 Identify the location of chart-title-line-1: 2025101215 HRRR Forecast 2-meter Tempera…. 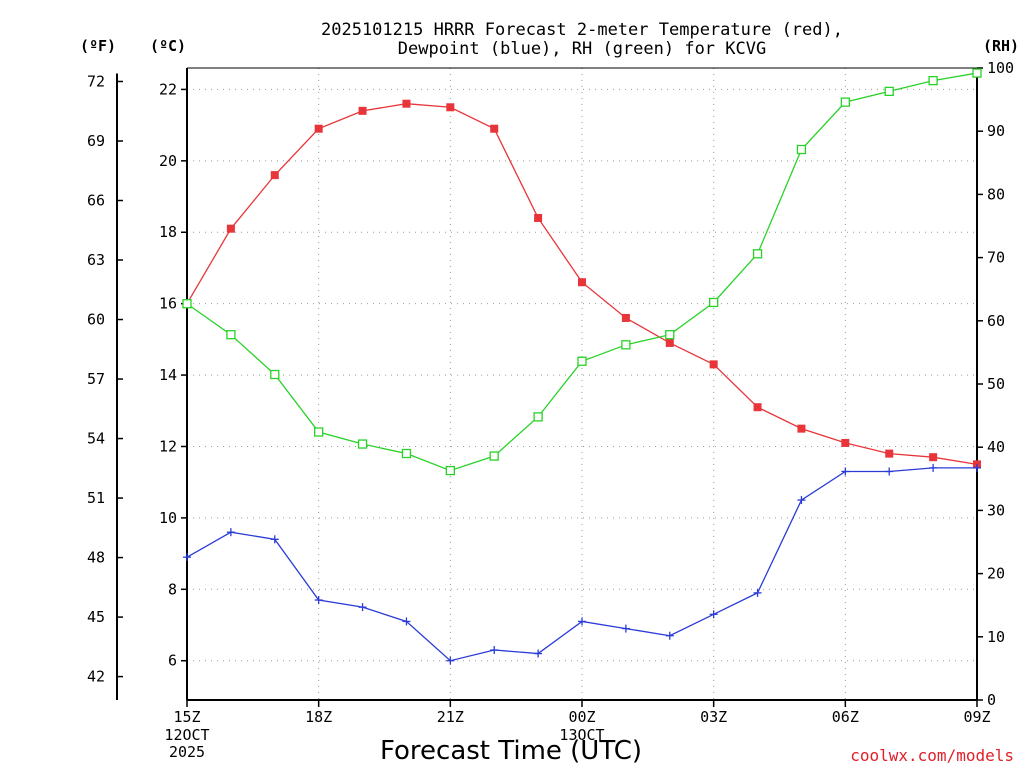
(582, 30).